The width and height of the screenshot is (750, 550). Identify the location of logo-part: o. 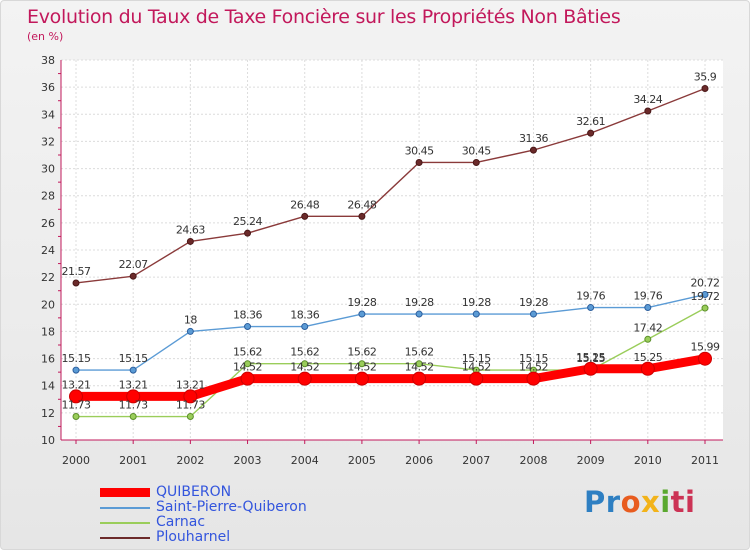
(630, 502).